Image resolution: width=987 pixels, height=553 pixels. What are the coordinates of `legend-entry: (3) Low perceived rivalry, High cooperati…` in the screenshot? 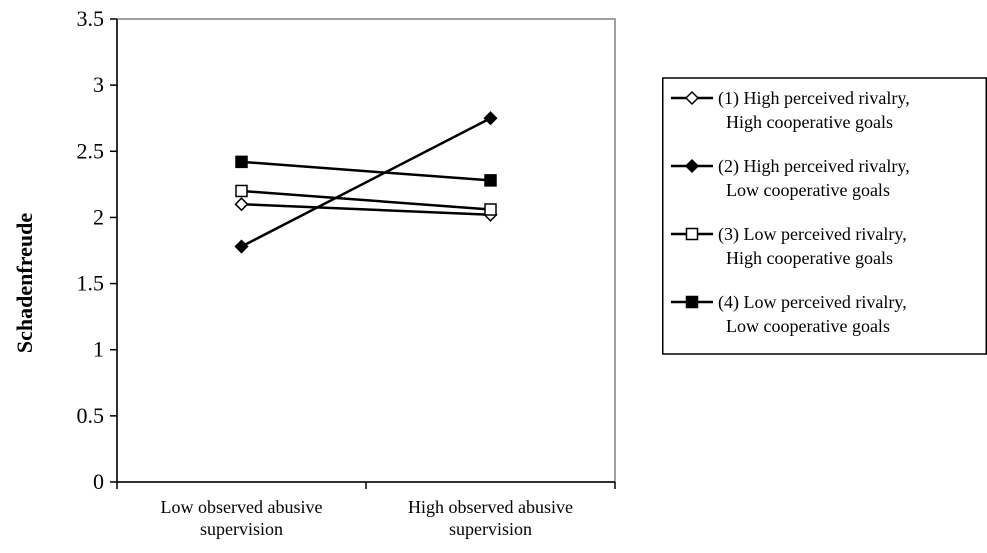 It's located at (789, 246).